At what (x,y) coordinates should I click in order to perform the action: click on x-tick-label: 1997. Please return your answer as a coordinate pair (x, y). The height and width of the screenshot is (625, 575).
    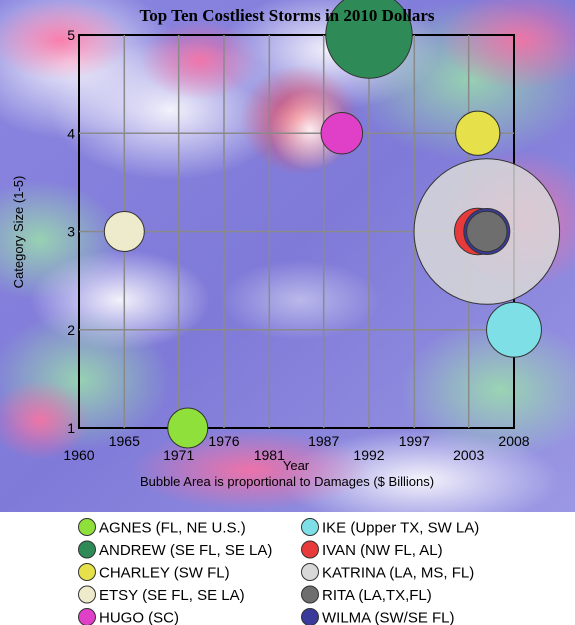
    Looking at the image, I should click on (414, 441).